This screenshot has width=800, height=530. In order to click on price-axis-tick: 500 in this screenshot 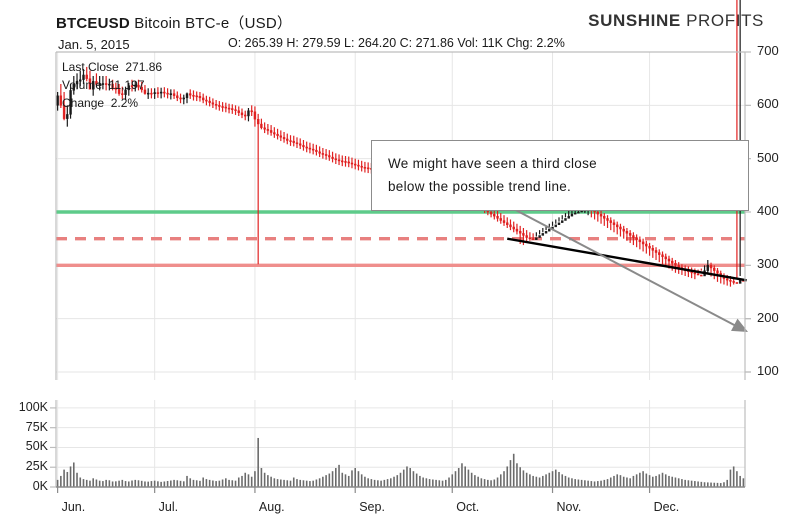, I will do `click(768, 157)`.